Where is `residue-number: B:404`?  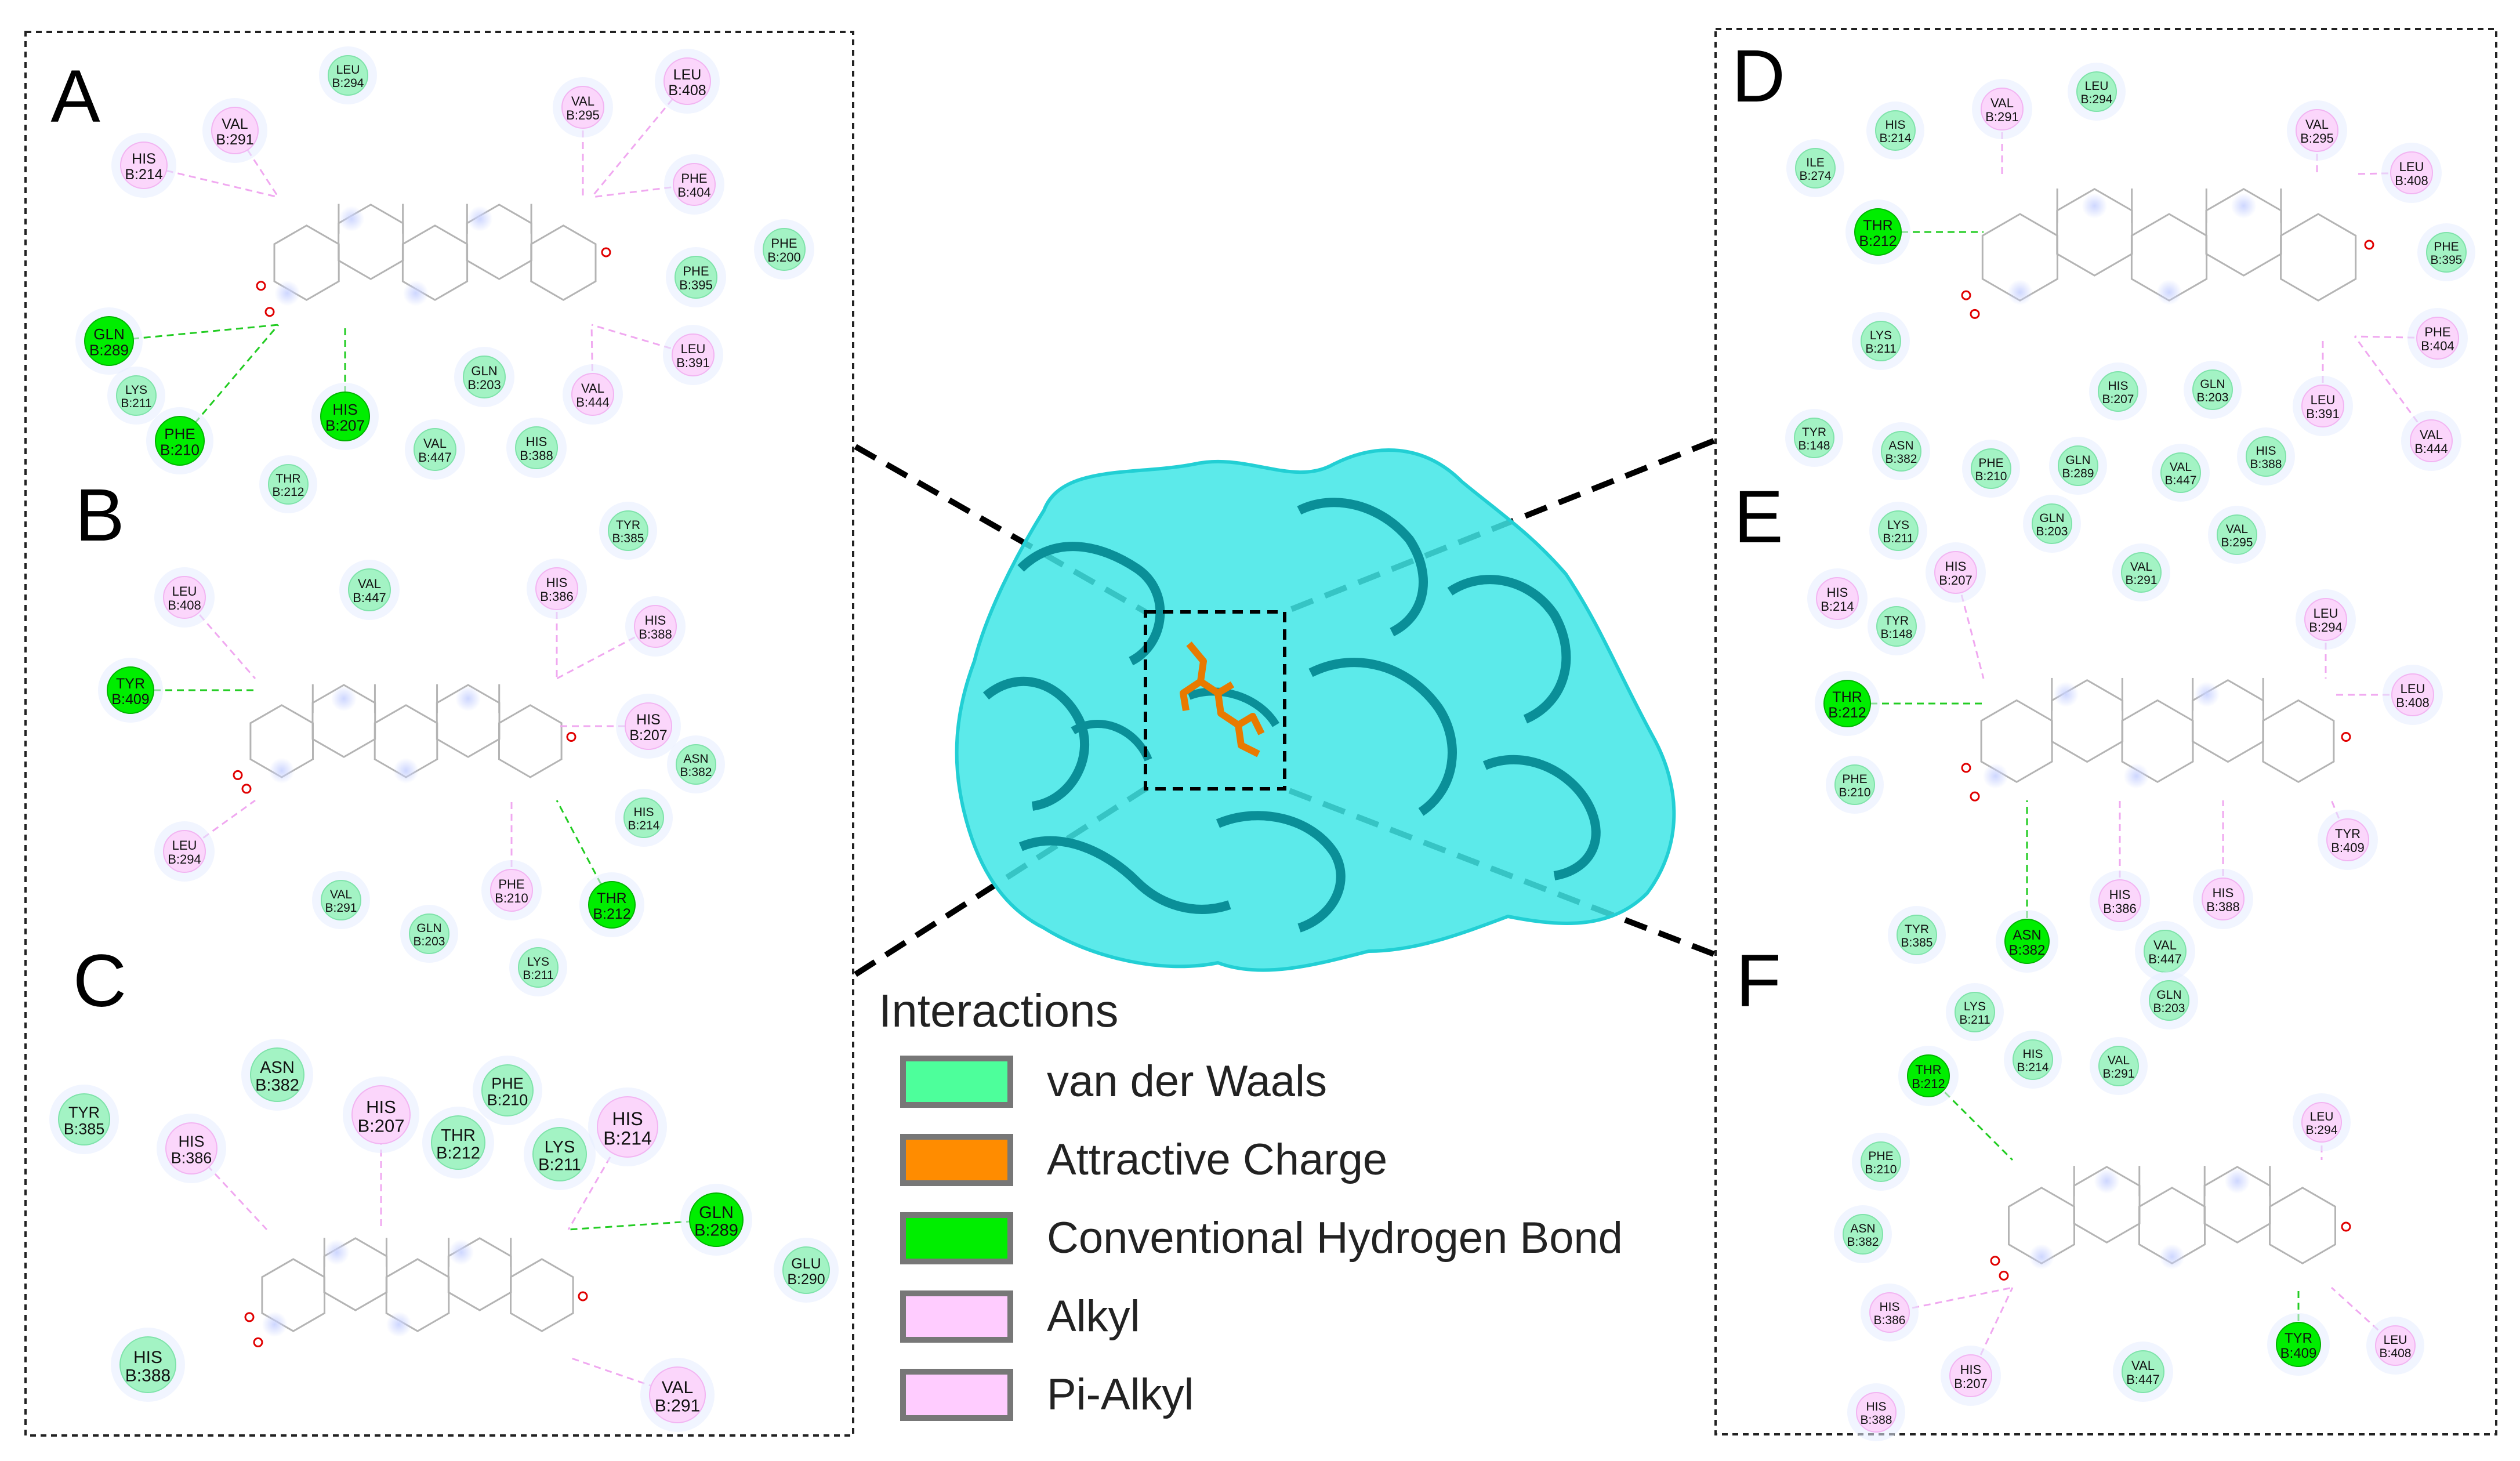 residue-number: B:404 is located at coordinates (694, 192).